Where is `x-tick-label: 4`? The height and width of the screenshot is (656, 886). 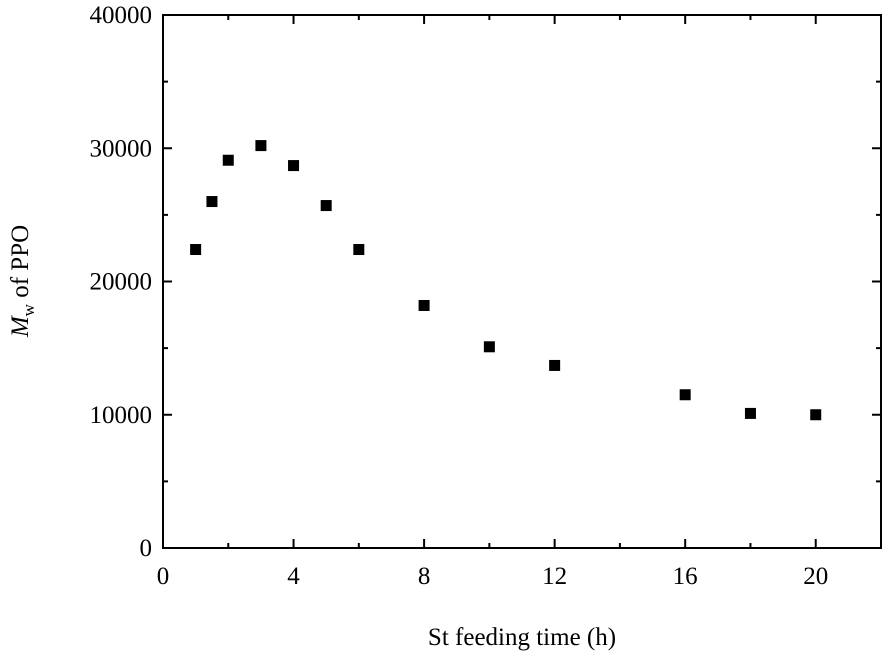
x-tick-label: 4 is located at coordinates (293, 576).